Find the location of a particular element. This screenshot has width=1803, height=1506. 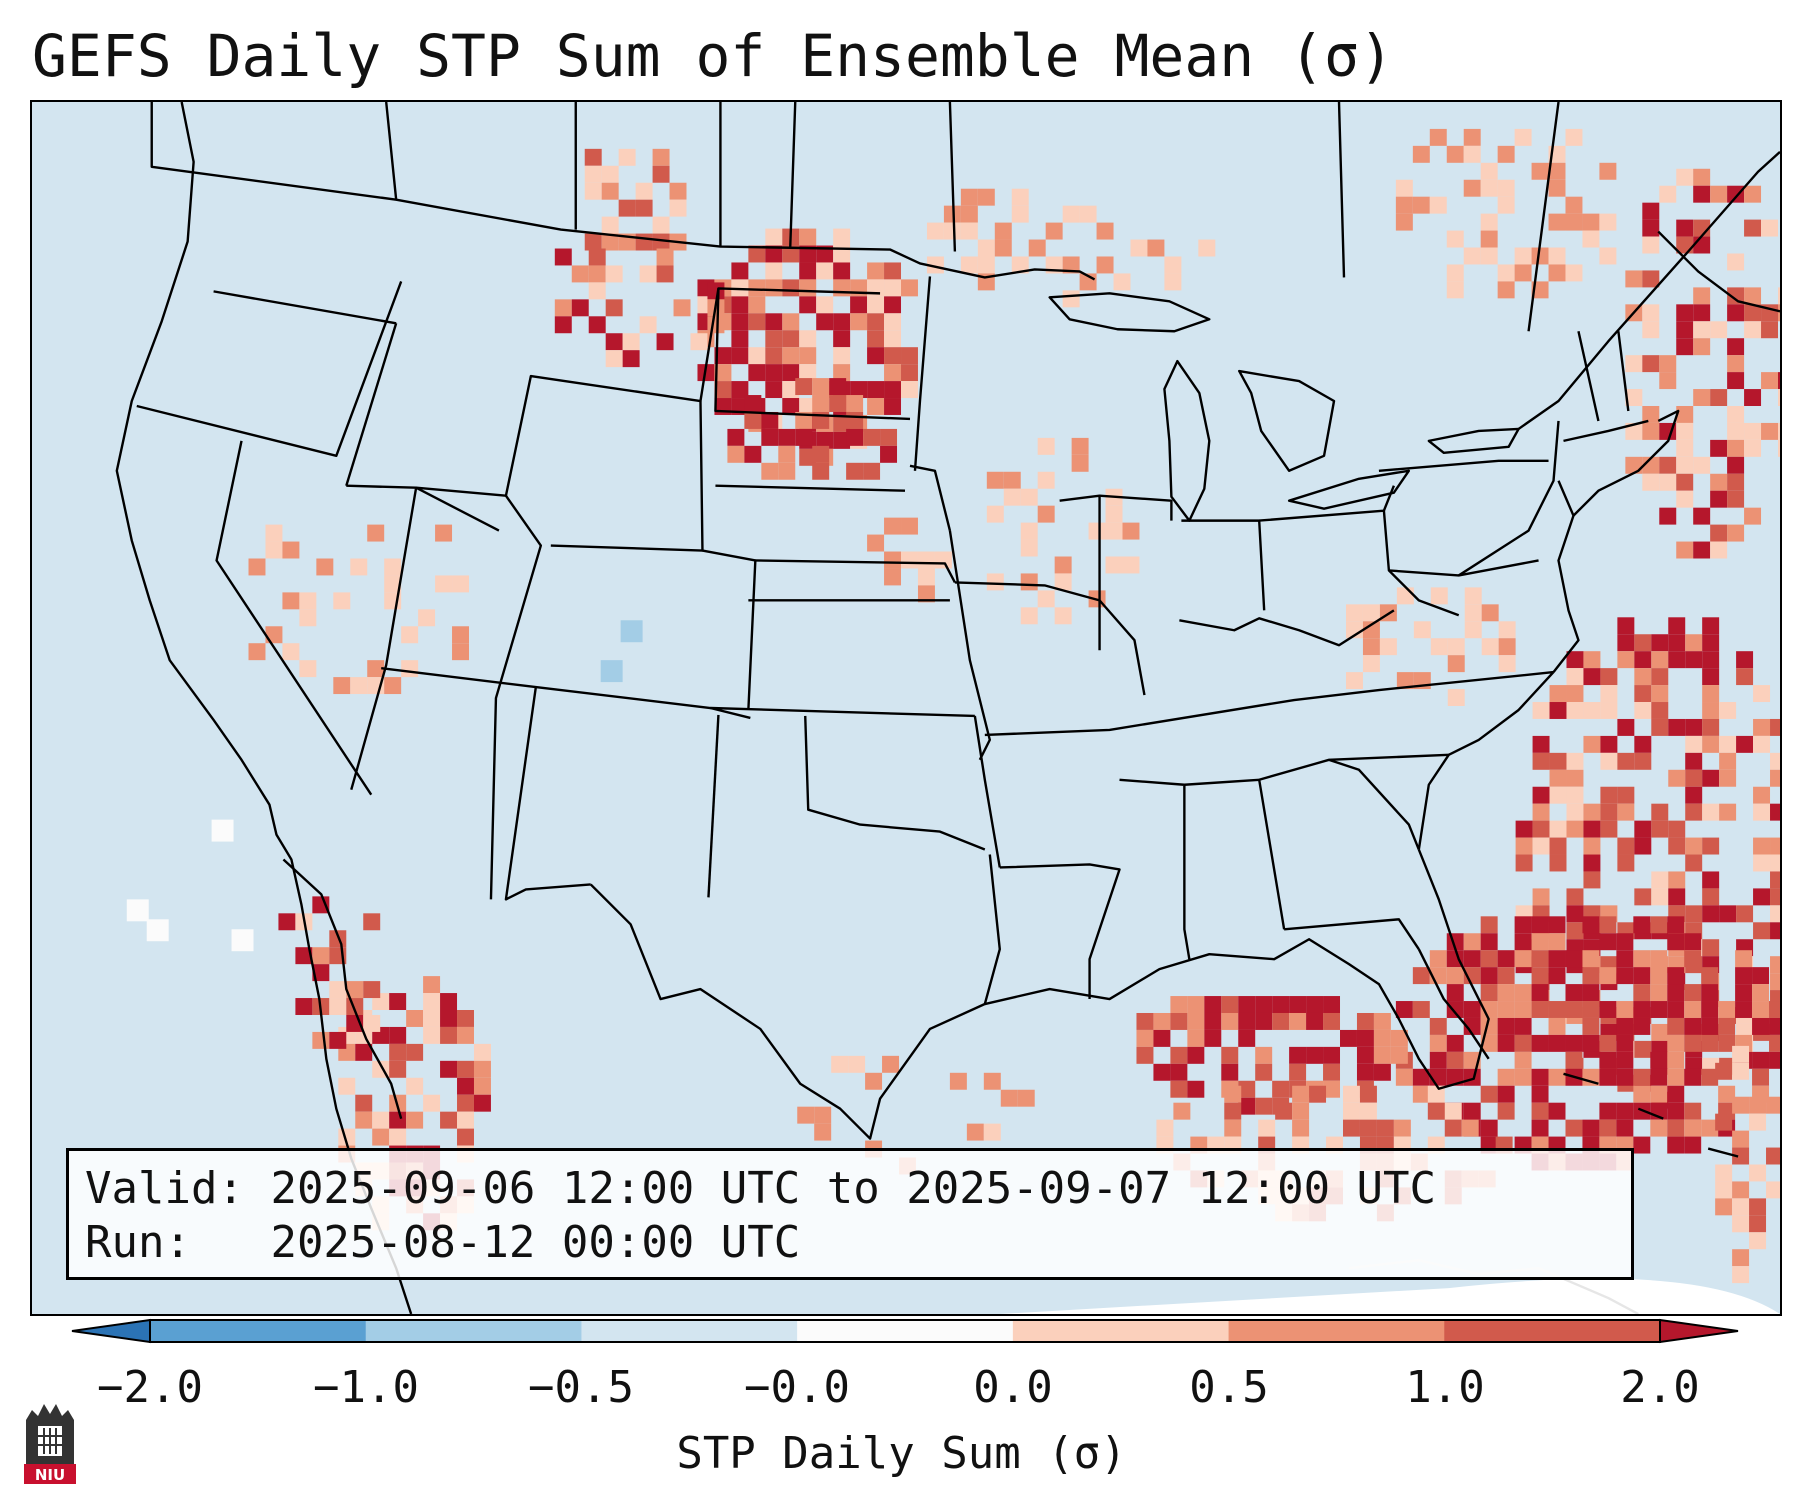

lake-huron is located at coordinates (1287, 420).